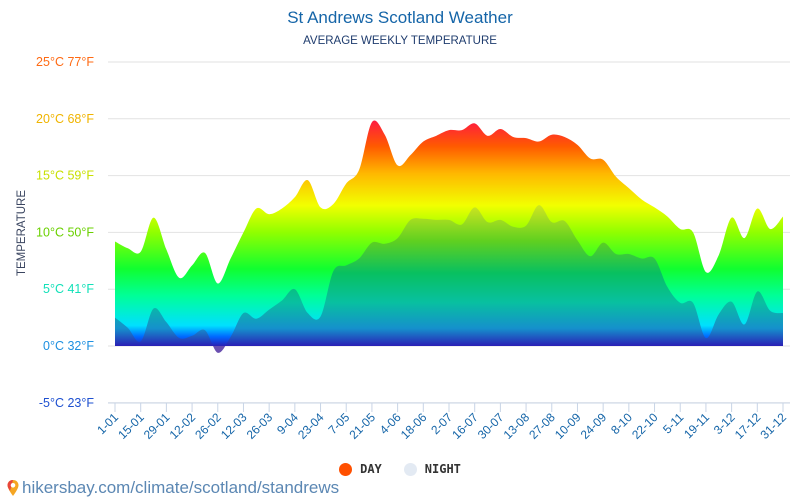 This screenshot has width=800, height=500. What do you see at coordinates (68, 346) in the screenshot?
I see `y-tick-label: 0°C 32°F` at bounding box center [68, 346].